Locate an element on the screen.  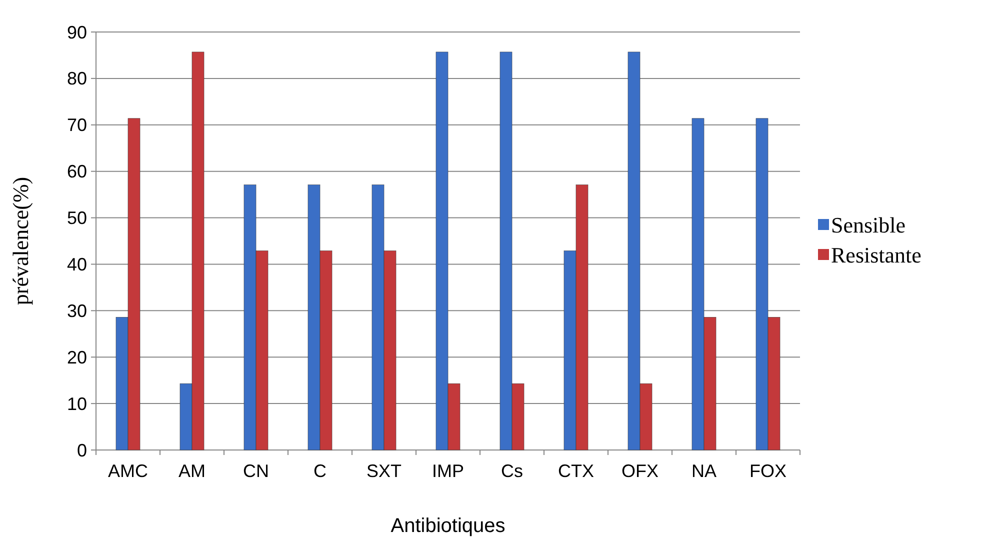
y-tick-label: 80 is located at coordinates (76, 78).